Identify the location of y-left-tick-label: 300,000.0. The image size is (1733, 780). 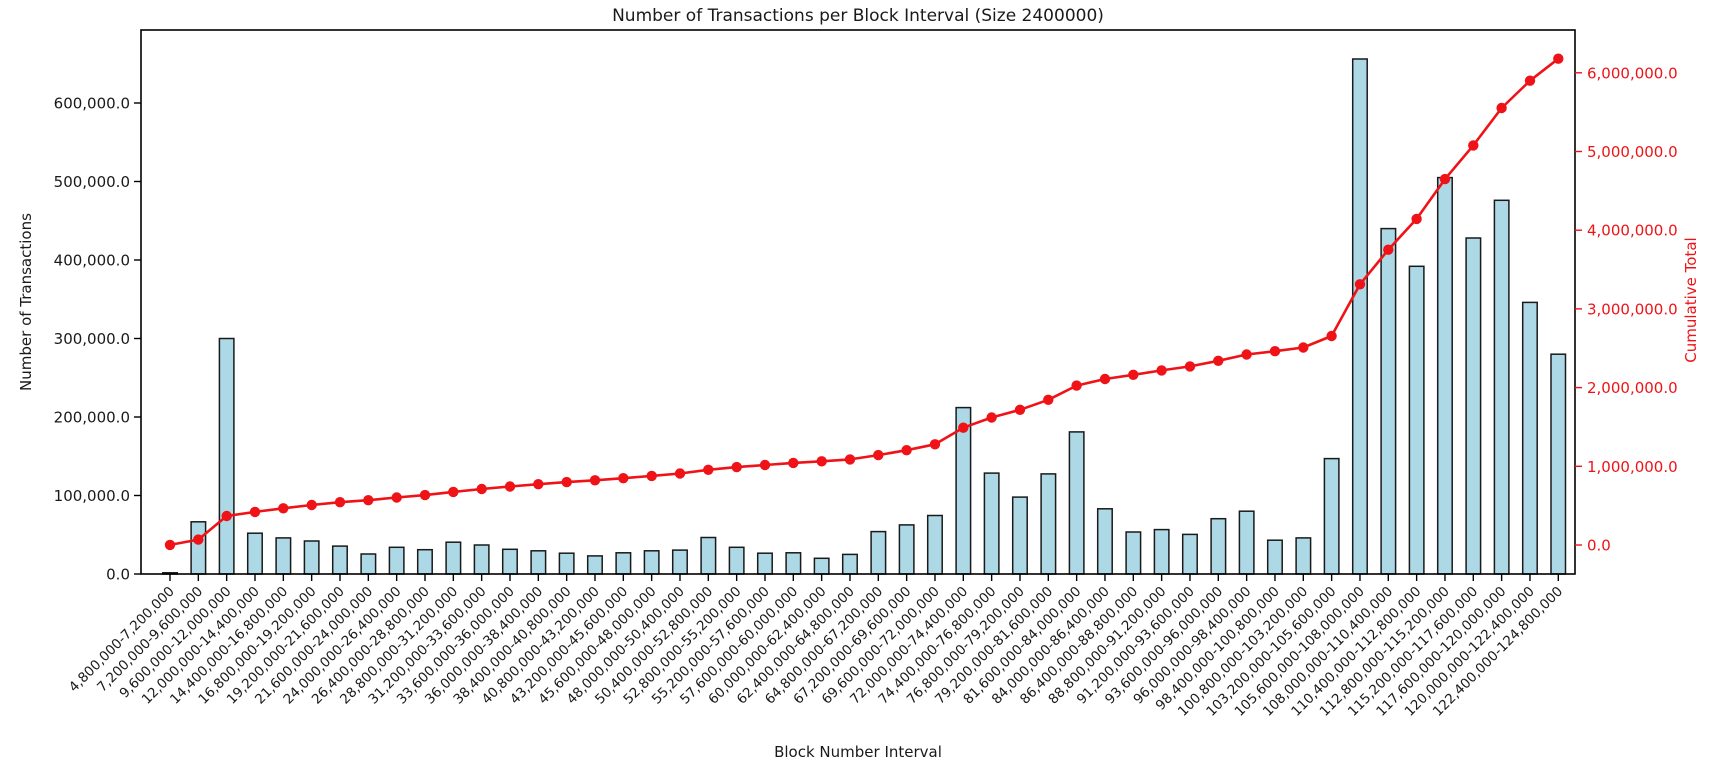
(92, 339).